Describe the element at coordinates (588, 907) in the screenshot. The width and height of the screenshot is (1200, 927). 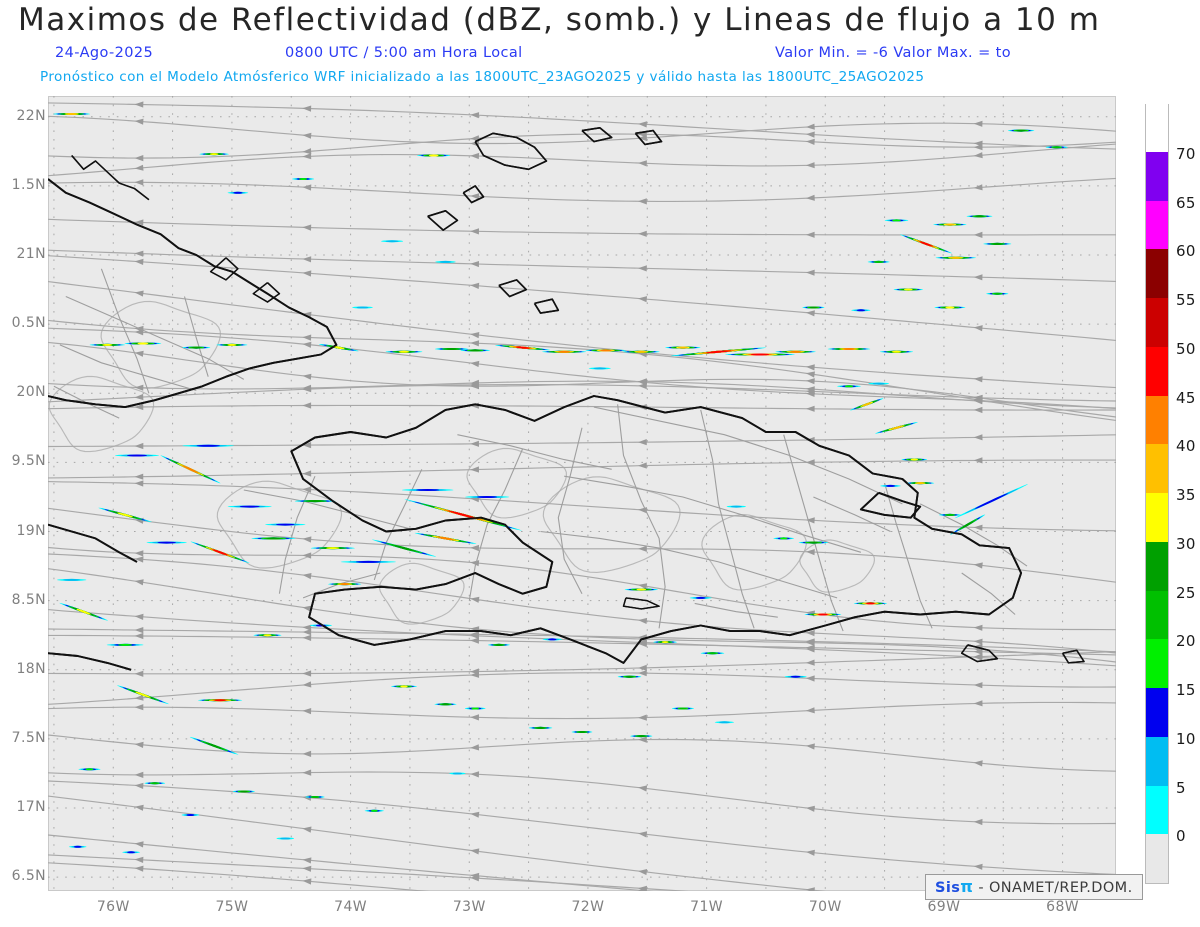
I see `x-tick-label: 72W` at that location.